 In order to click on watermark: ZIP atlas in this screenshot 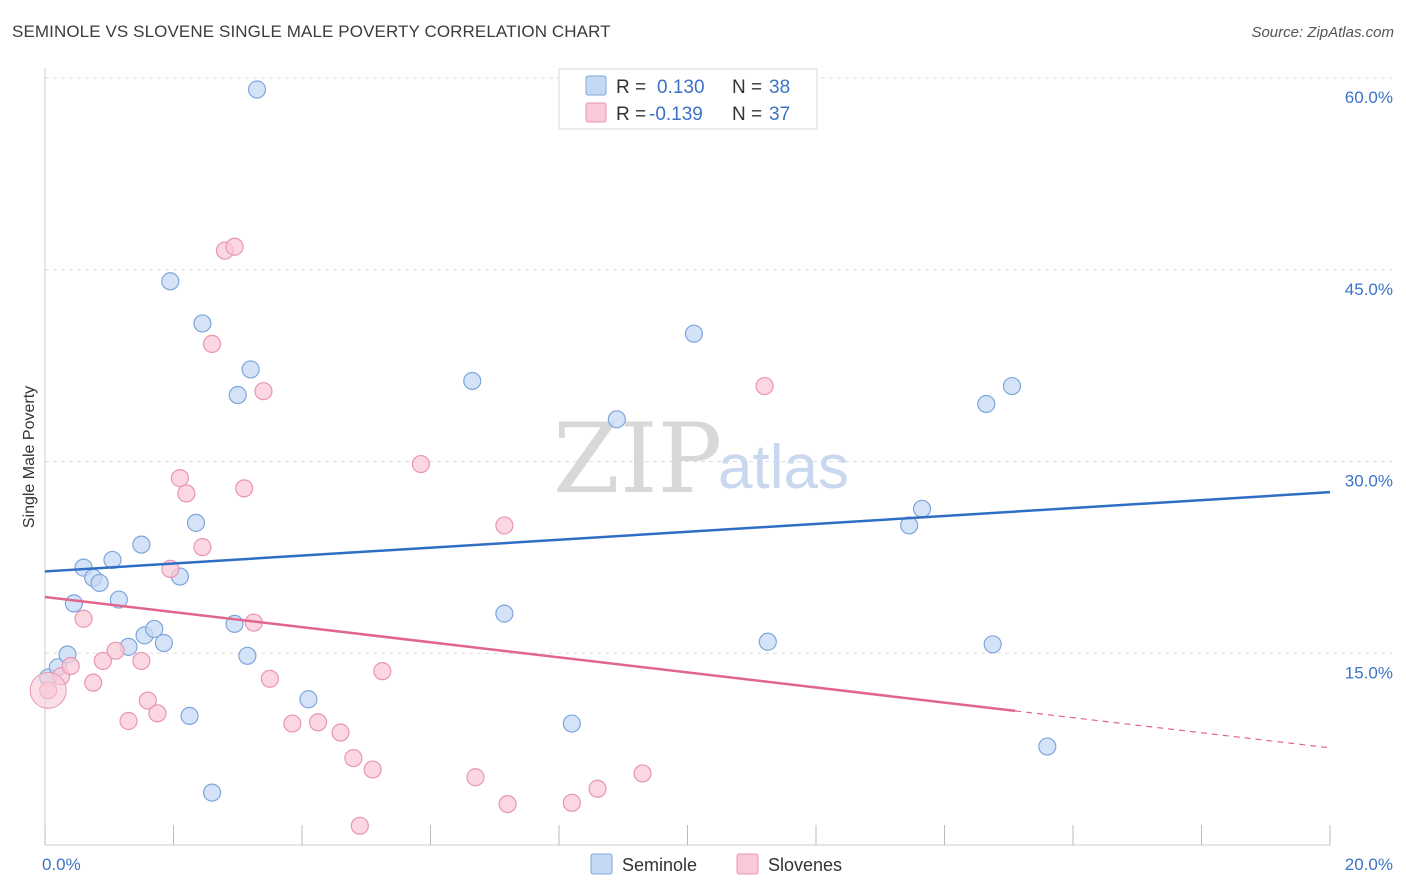, I will do `click(701, 459)`.